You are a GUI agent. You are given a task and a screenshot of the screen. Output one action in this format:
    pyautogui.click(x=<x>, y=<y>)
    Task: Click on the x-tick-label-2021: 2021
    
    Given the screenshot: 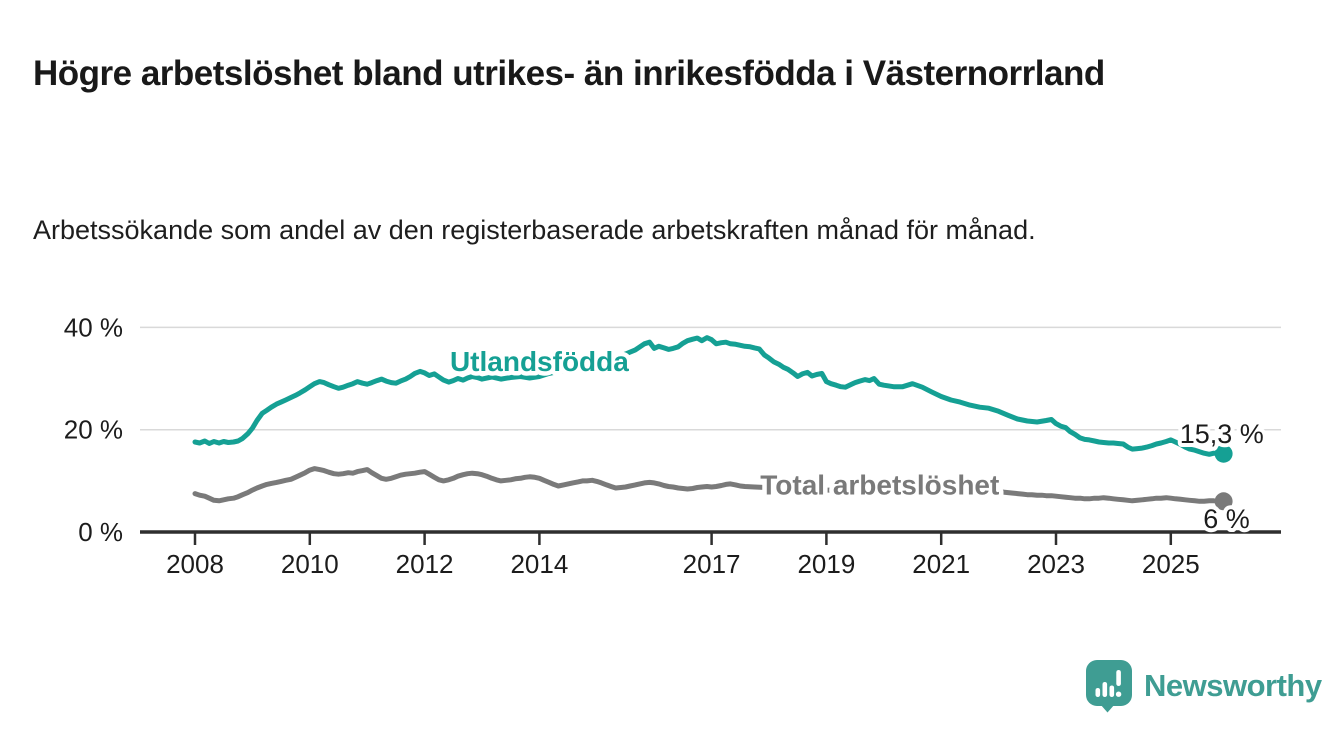 What is the action you would take?
    pyautogui.click(x=941, y=564)
    